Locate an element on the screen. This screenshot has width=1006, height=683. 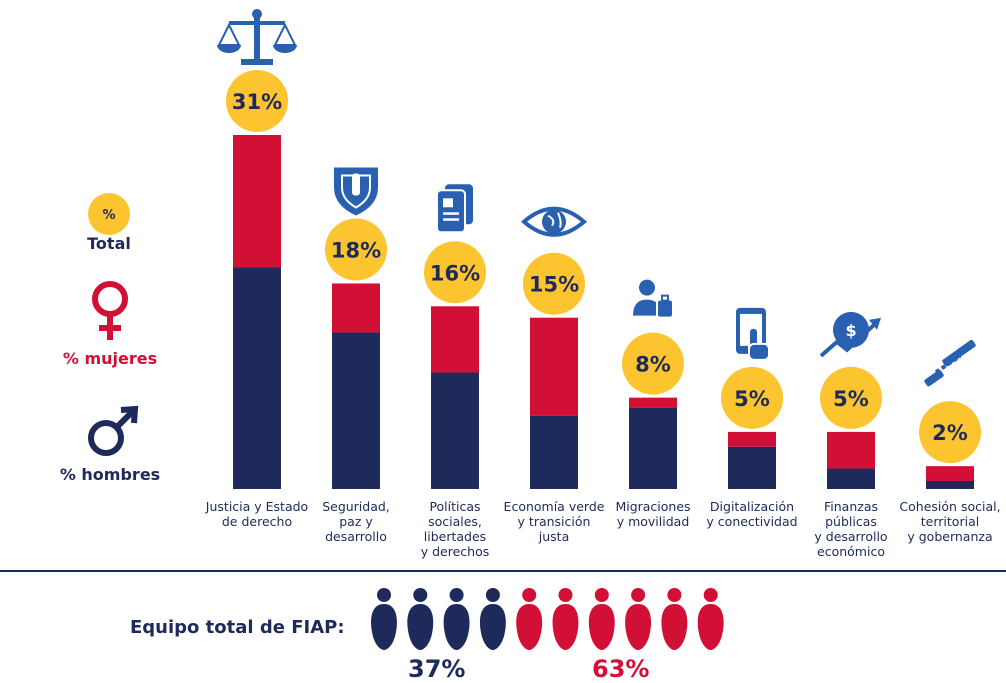
person-luggage-icon is located at coordinates (653, 299).